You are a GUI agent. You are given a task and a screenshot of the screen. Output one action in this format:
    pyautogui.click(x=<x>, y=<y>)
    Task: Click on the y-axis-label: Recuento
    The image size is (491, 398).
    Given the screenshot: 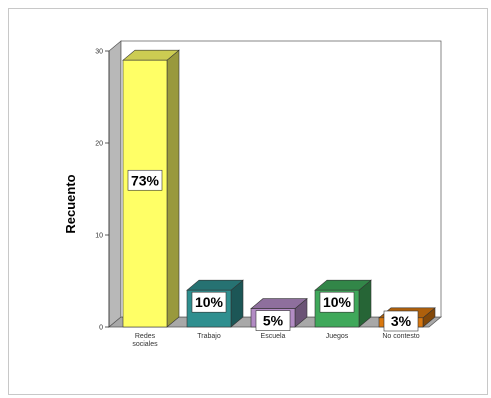 What is the action you would take?
    pyautogui.click(x=70, y=203)
    